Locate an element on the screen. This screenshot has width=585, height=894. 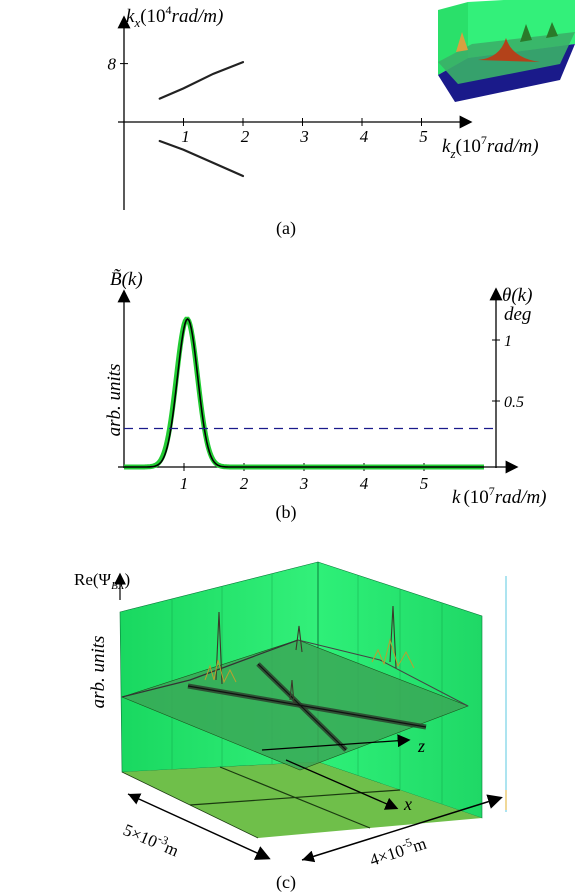
panel-b-x-tick-label-0: 1 is located at coordinates (184, 483).